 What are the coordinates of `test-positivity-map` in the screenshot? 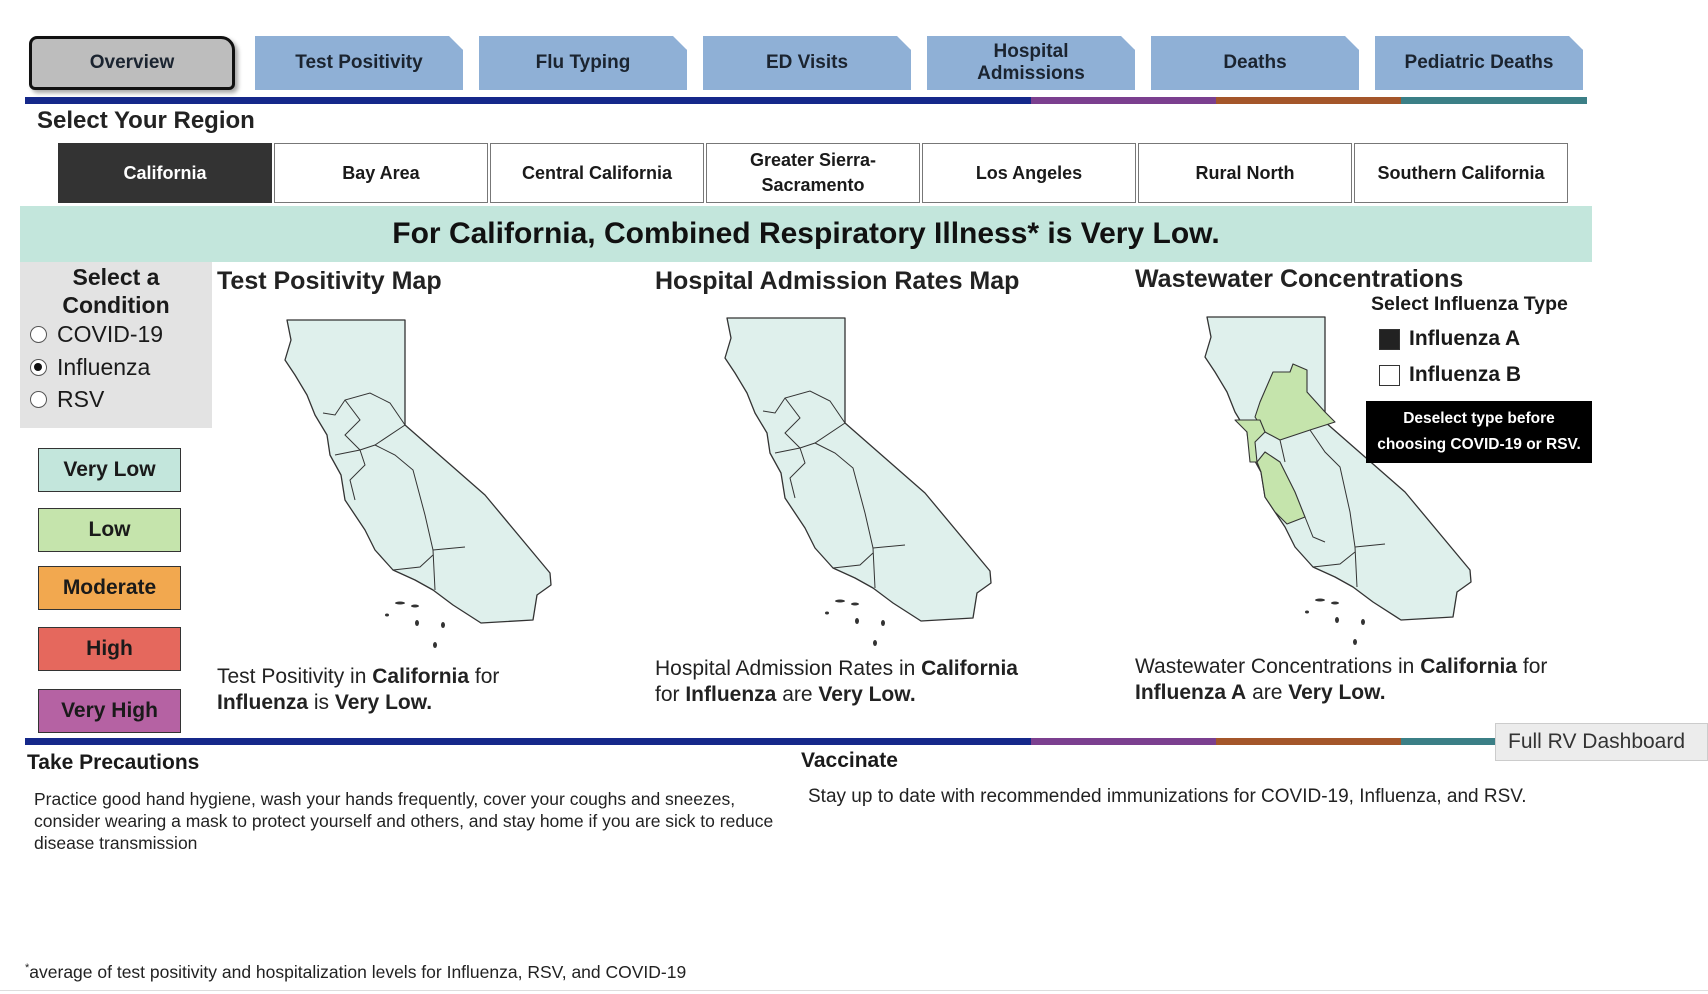 It's located at (425, 485).